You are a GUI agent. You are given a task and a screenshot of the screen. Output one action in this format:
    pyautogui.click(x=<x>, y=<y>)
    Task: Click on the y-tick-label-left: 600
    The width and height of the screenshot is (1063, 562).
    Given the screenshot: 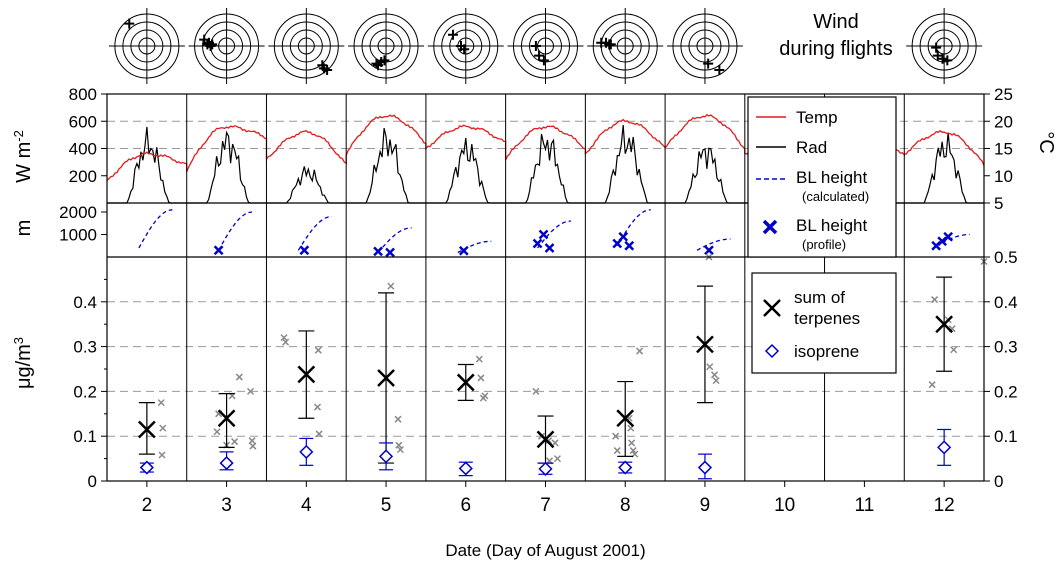 What is the action you would take?
    pyautogui.click(x=83, y=121)
    